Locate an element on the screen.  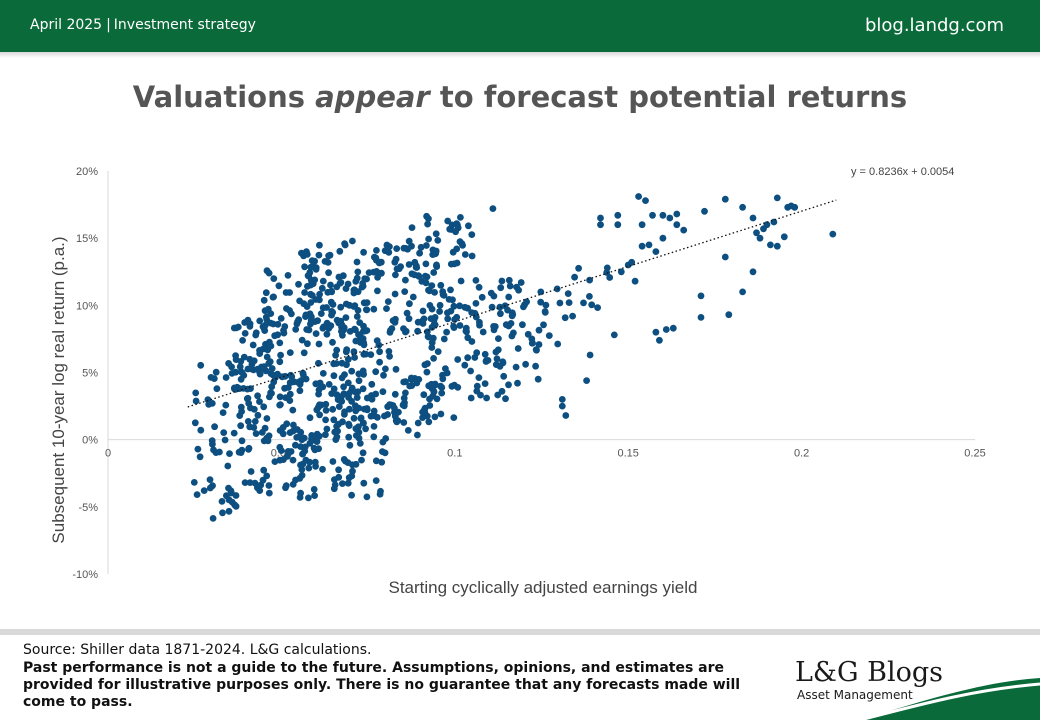
y-tick-label: 20% is located at coordinates (87, 172).